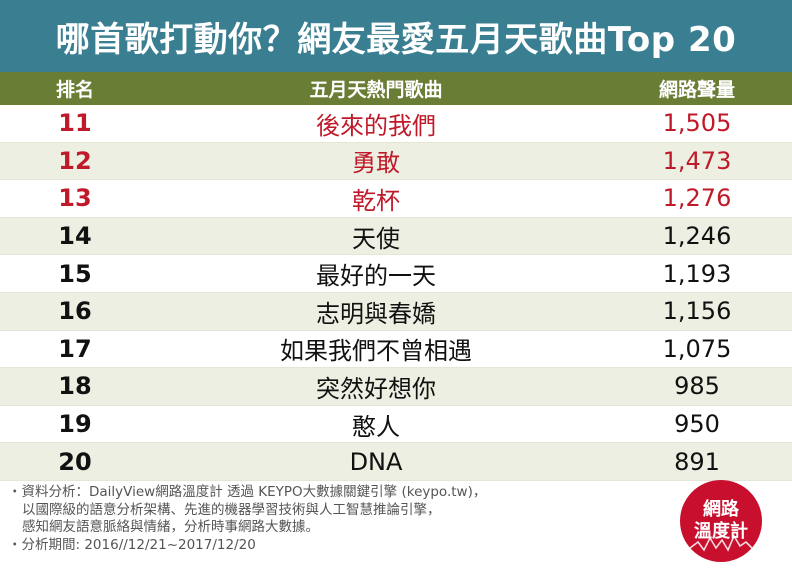 This screenshot has width=792, height=573. I want to click on rank-cell: 13, so click(75, 198).